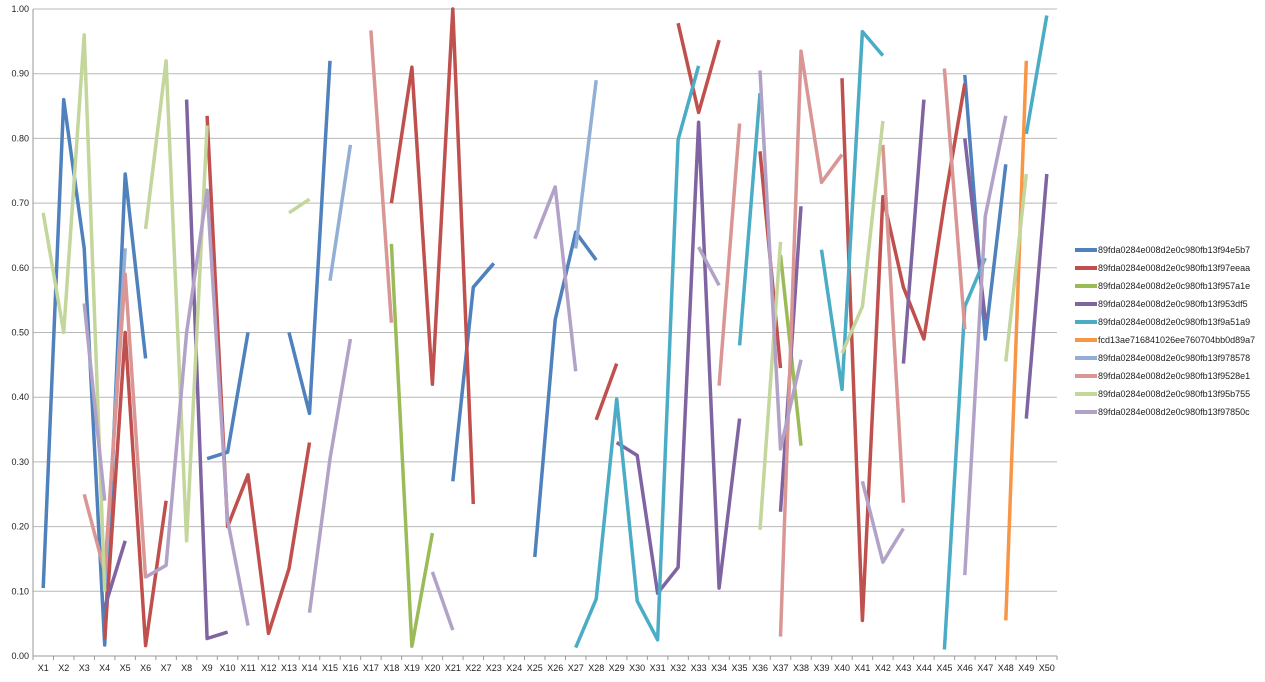 This screenshot has height=682, width=1265. Describe the element at coordinates (576, 668) in the screenshot. I see `x-tick-label: X27` at that location.